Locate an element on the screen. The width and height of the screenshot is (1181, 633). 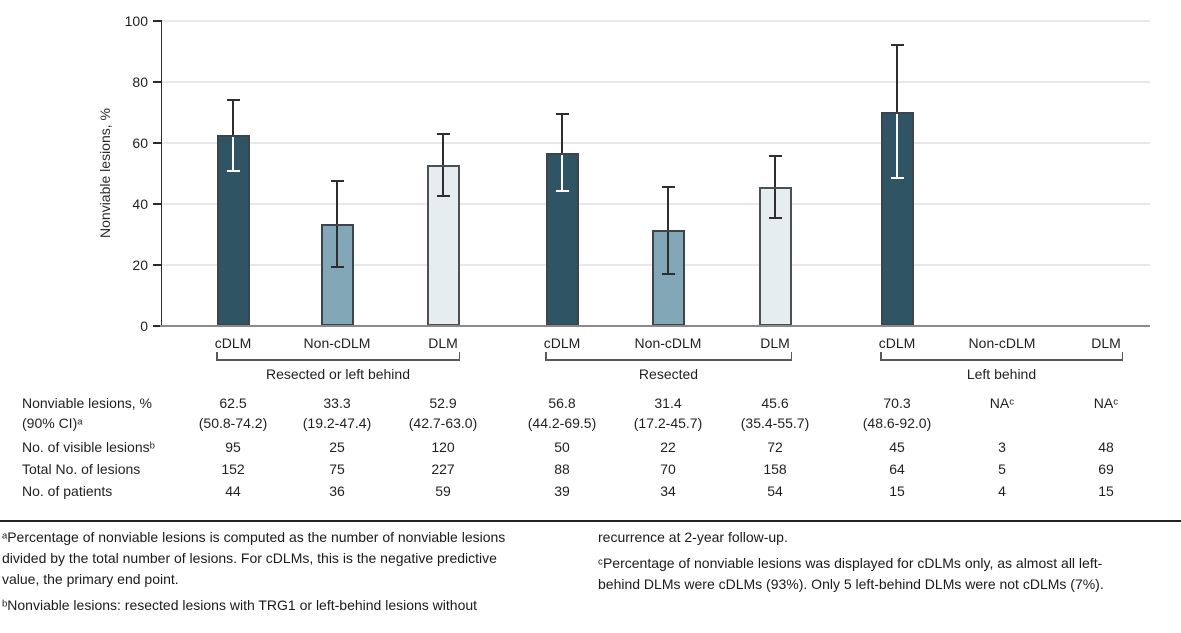
table-cell: 44 is located at coordinates (233, 491).